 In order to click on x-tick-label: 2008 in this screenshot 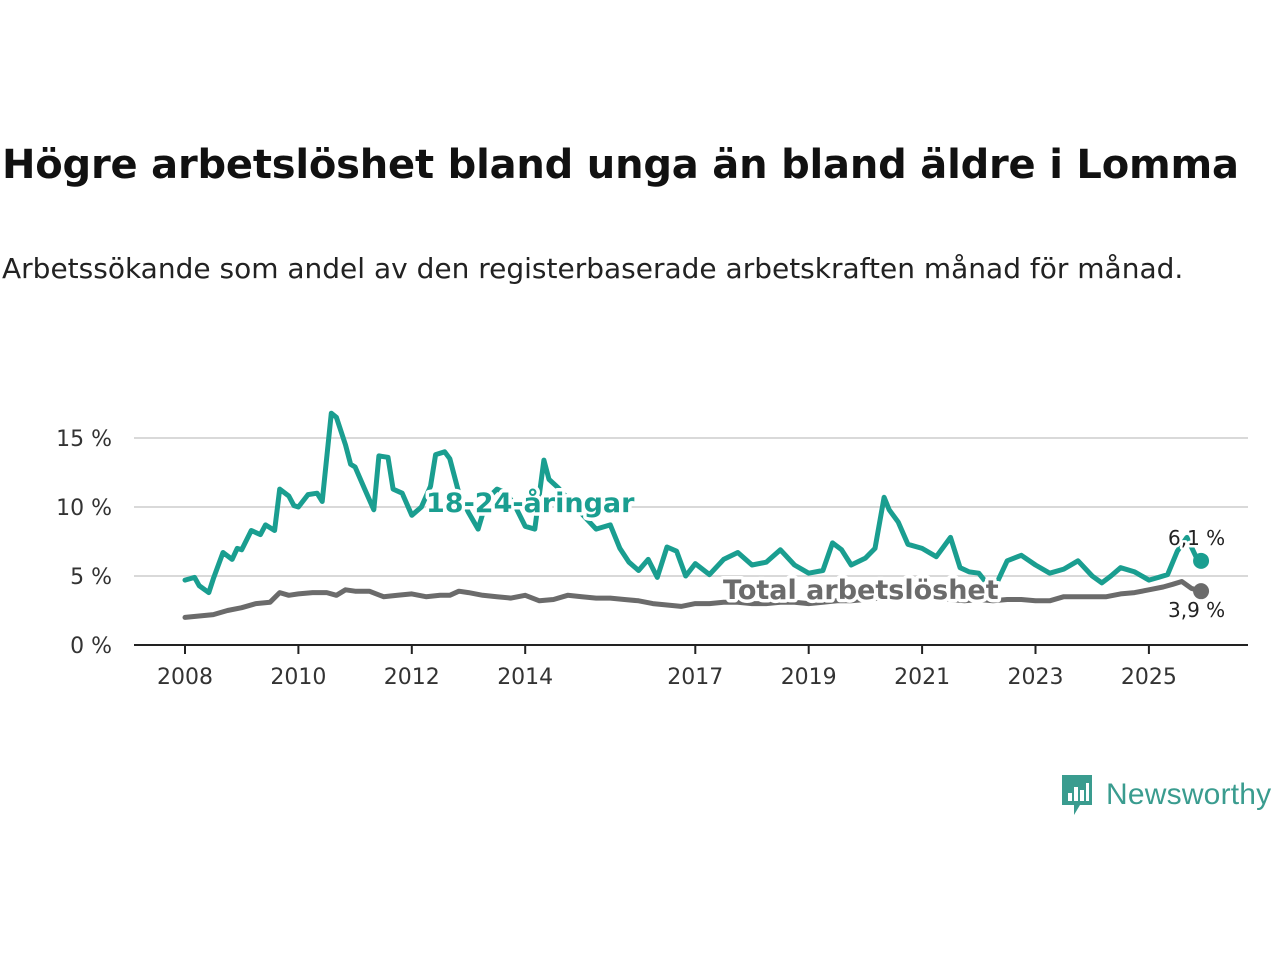, I will do `click(185, 677)`.